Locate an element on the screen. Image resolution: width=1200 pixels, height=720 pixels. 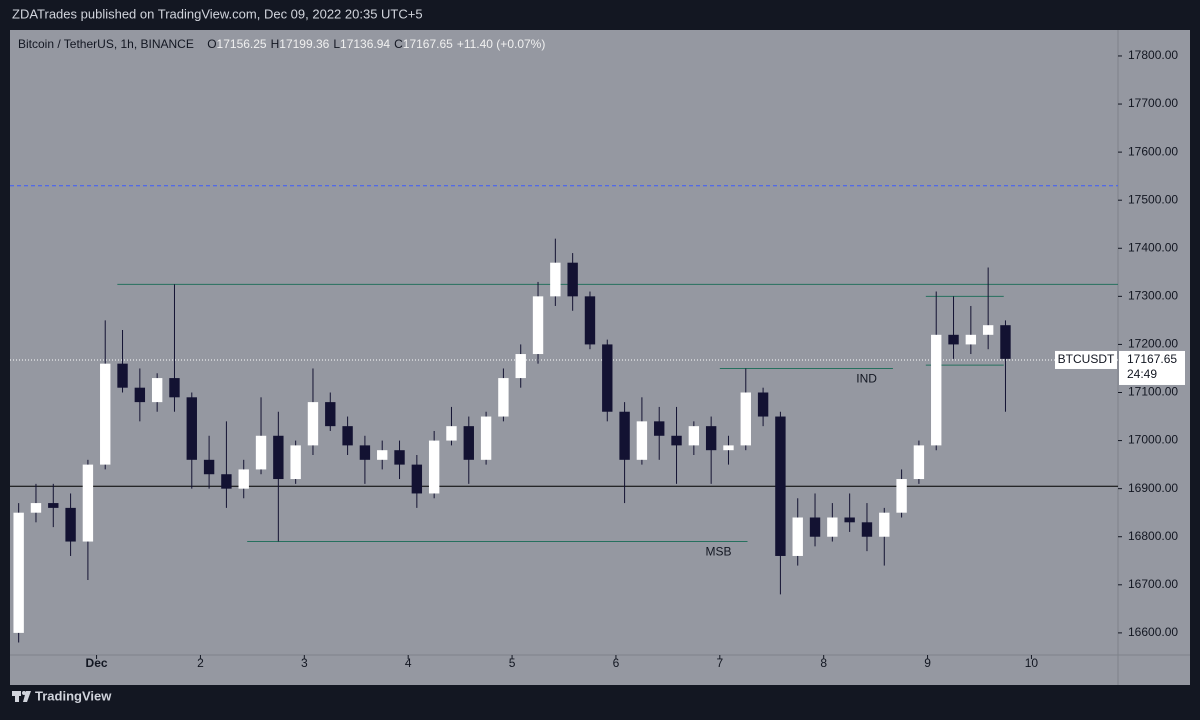
ohlc-label: O is located at coordinates (211, 44).